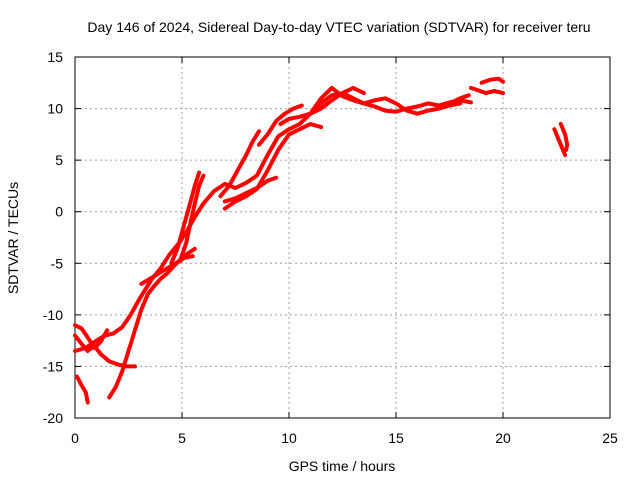 This screenshot has width=640, height=480. Describe the element at coordinates (610, 438) in the screenshot. I see `x-tick-label: 25` at that location.